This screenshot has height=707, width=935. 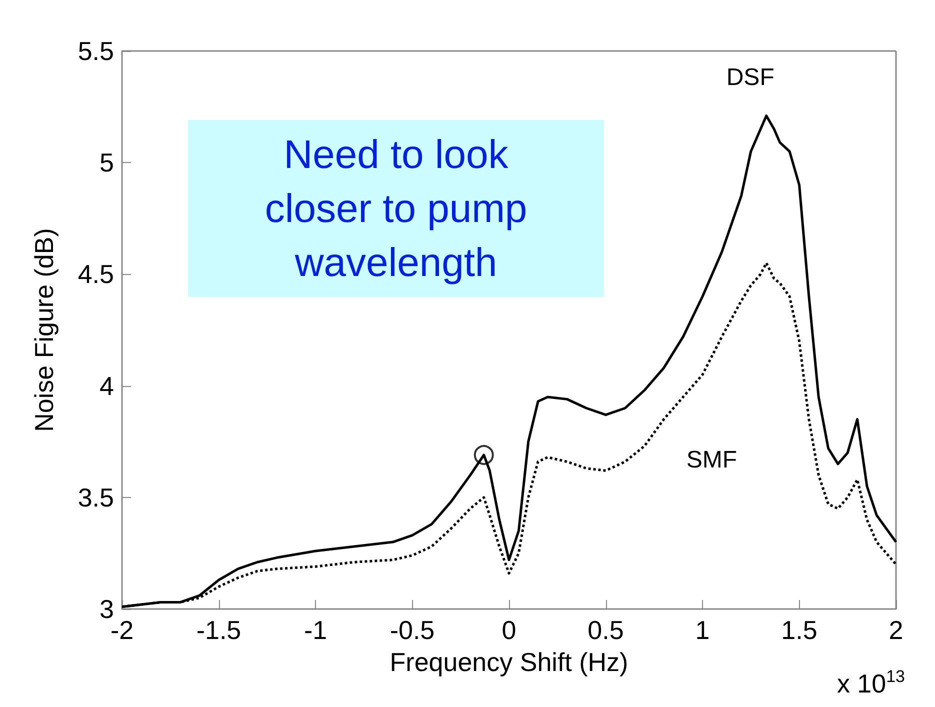 I want to click on x-axis-title: Frequency Shift (Hz), so click(x=509, y=662).